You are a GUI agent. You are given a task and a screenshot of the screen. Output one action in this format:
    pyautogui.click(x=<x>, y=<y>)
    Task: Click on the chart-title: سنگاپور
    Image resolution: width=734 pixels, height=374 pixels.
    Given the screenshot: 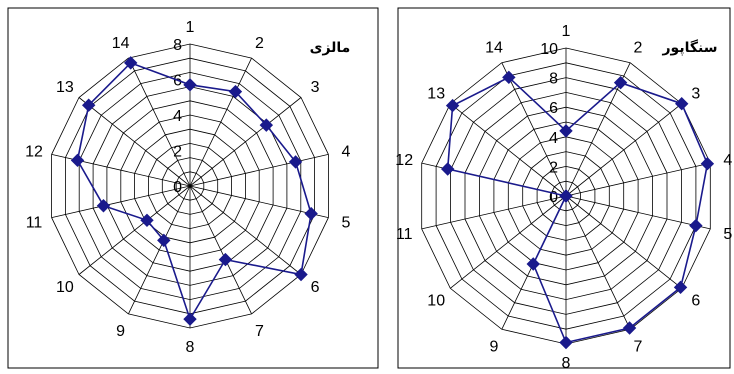 What is the action you would take?
    pyautogui.click(x=690, y=47)
    